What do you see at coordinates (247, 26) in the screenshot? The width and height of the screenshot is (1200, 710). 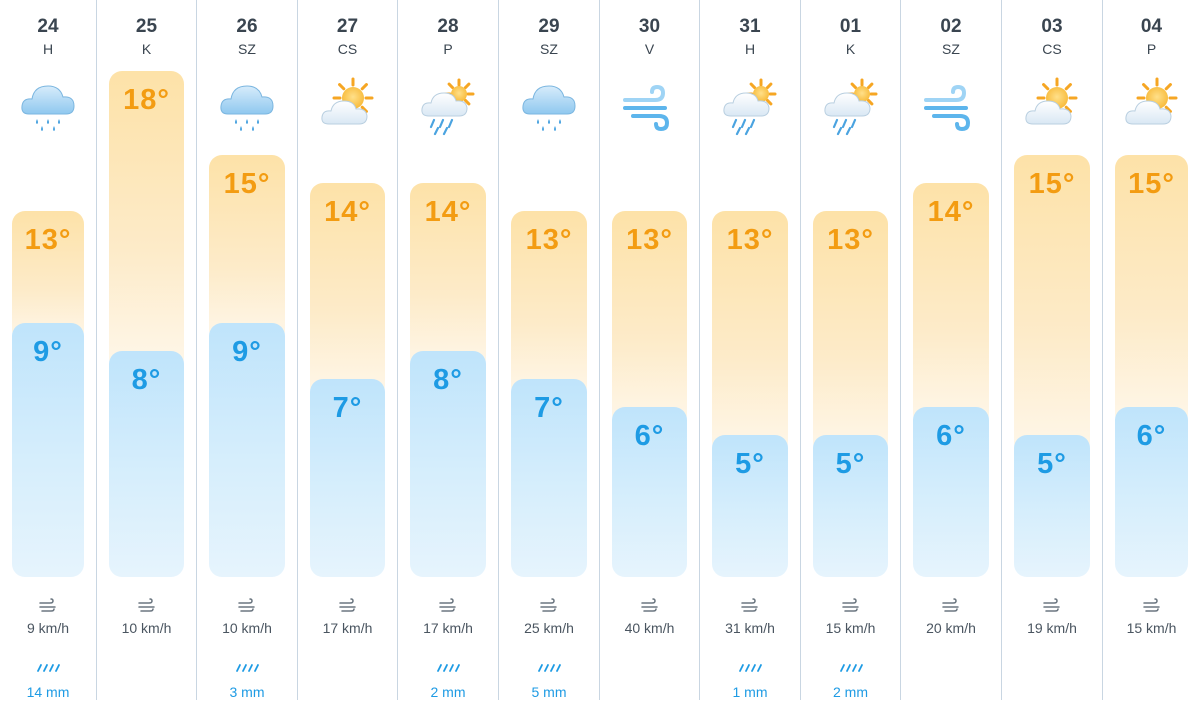 I see `day-date: 26` at bounding box center [247, 26].